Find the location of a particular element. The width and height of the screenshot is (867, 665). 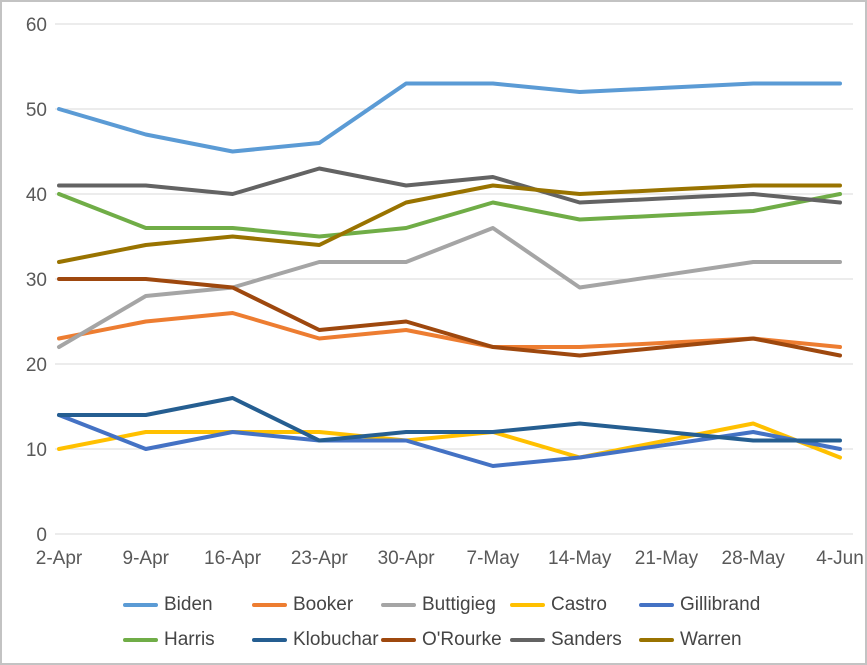

series-line-castro is located at coordinates (449, 440).